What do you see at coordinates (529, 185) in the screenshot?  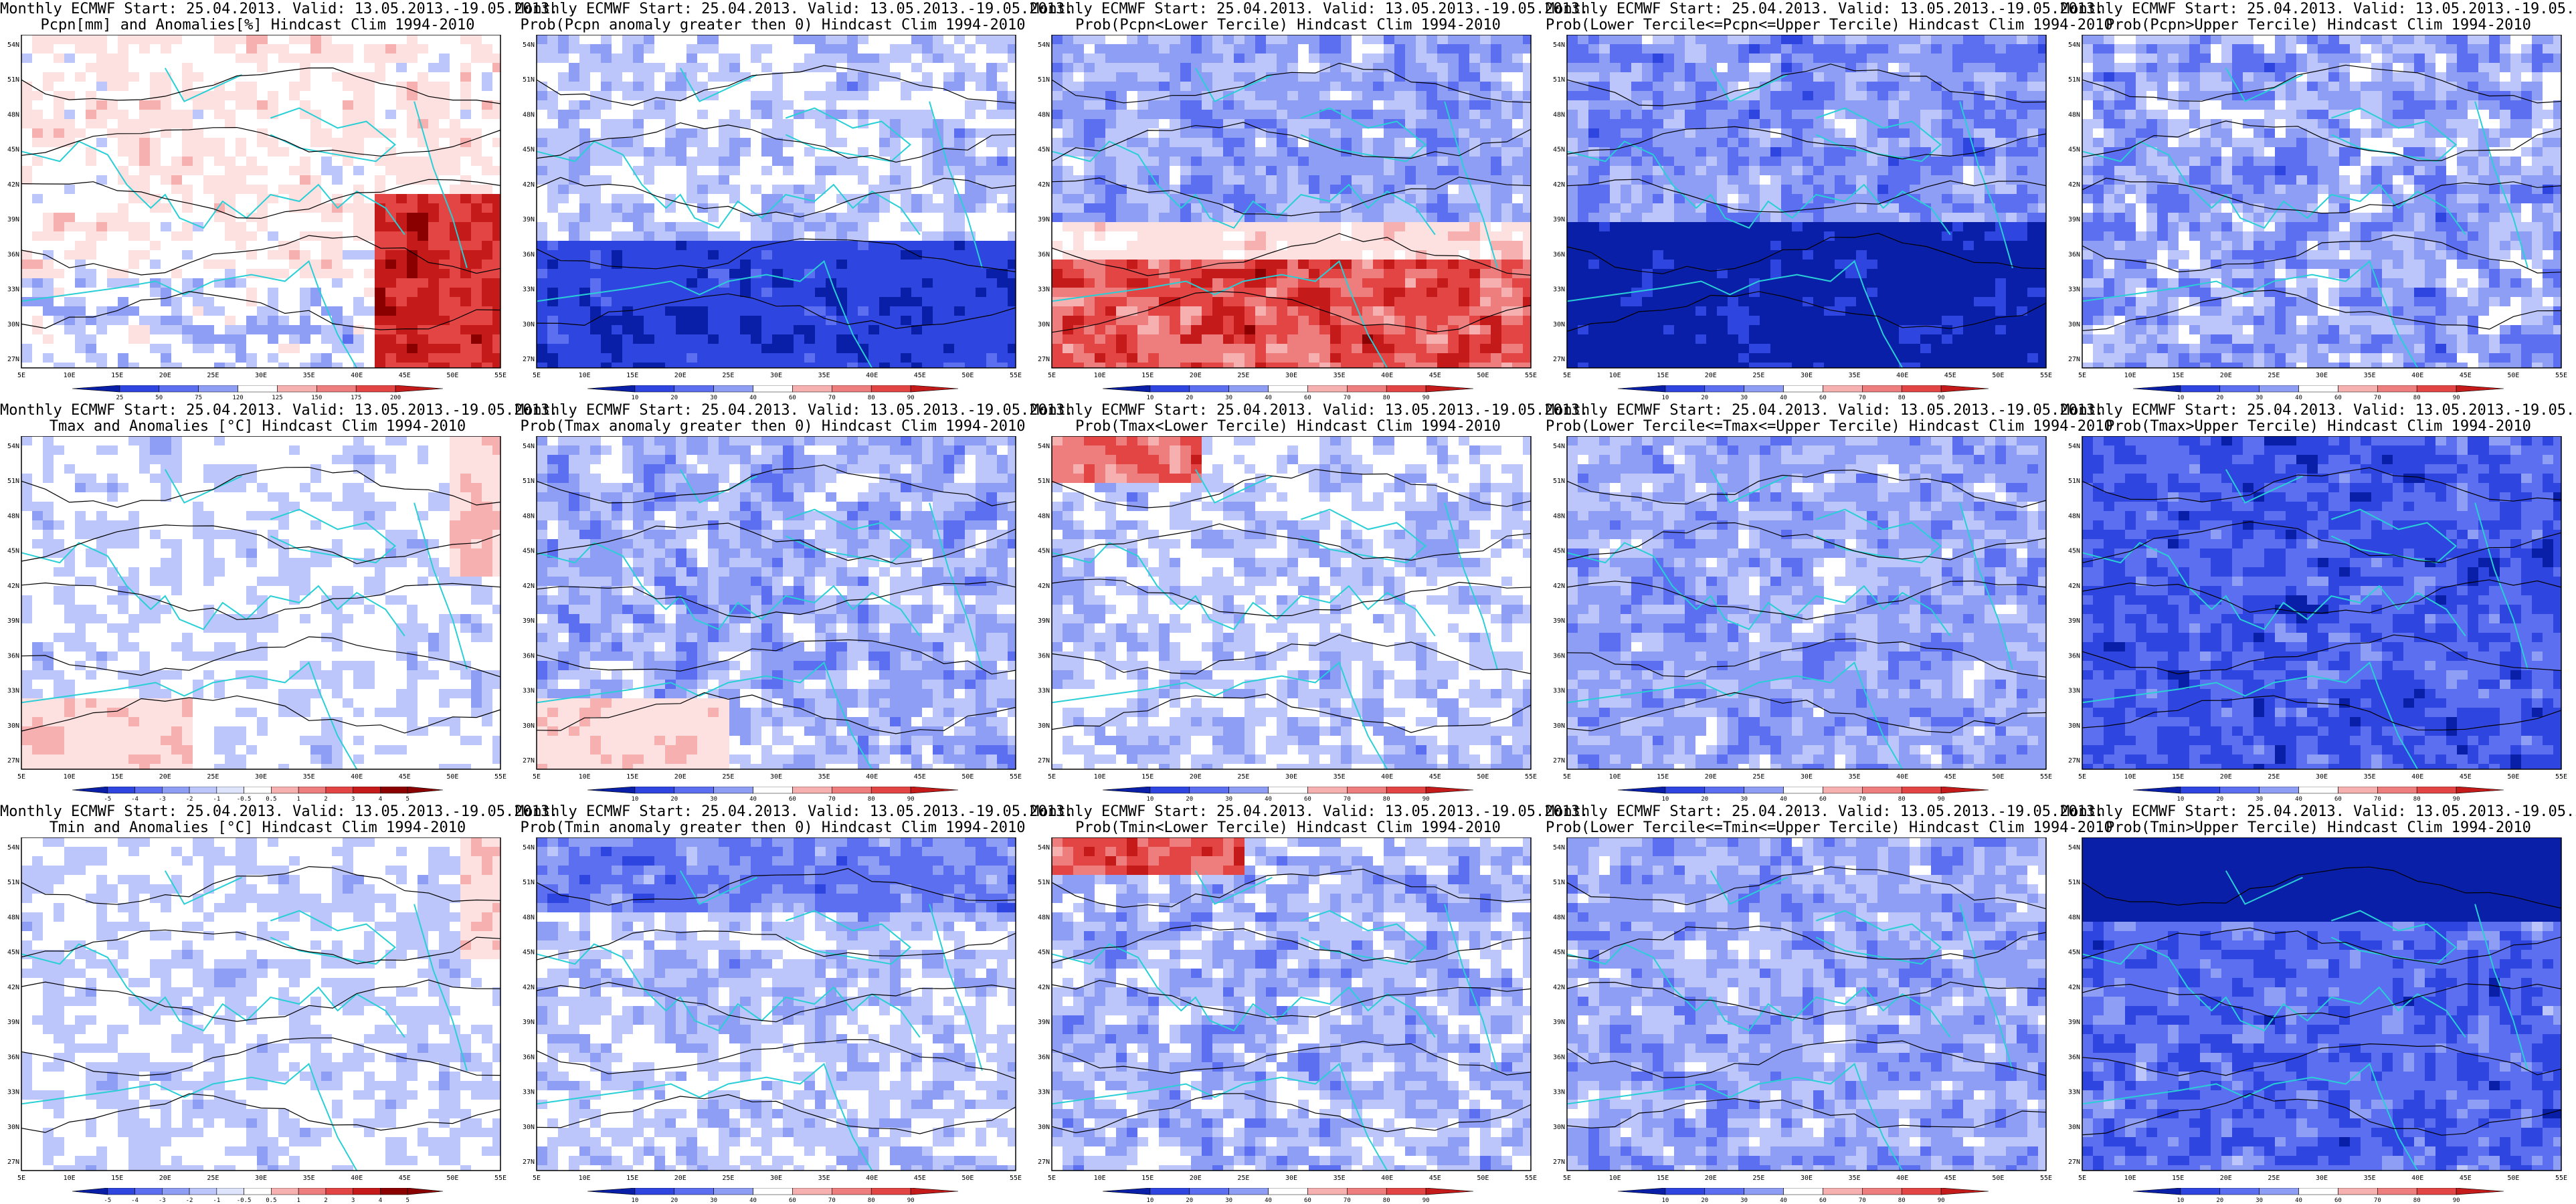 I see `lat-tick-label: 42N` at bounding box center [529, 185].